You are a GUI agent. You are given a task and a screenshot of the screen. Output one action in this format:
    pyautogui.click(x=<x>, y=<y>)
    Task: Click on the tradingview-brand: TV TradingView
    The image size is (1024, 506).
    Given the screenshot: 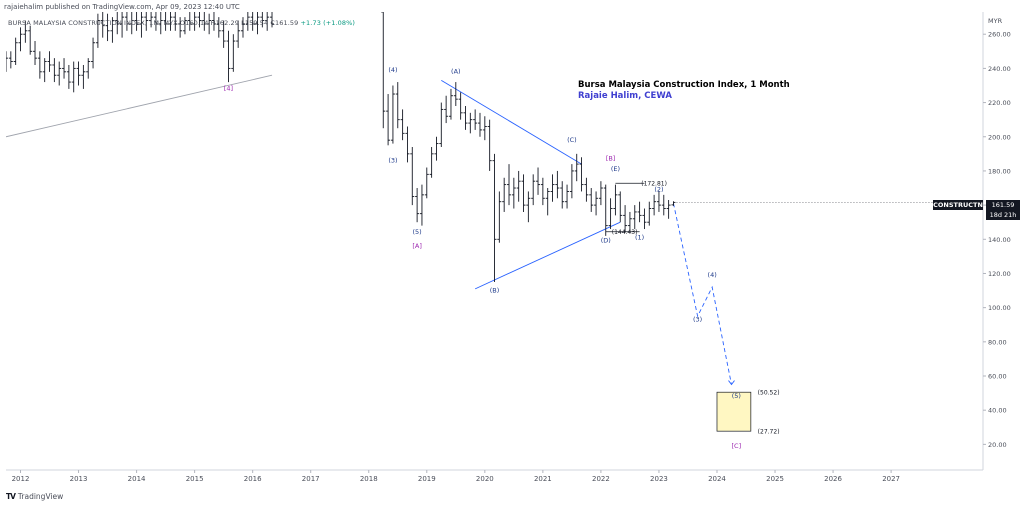 What is the action you would take?
    pyautogui.click(x=34, y=496)
    